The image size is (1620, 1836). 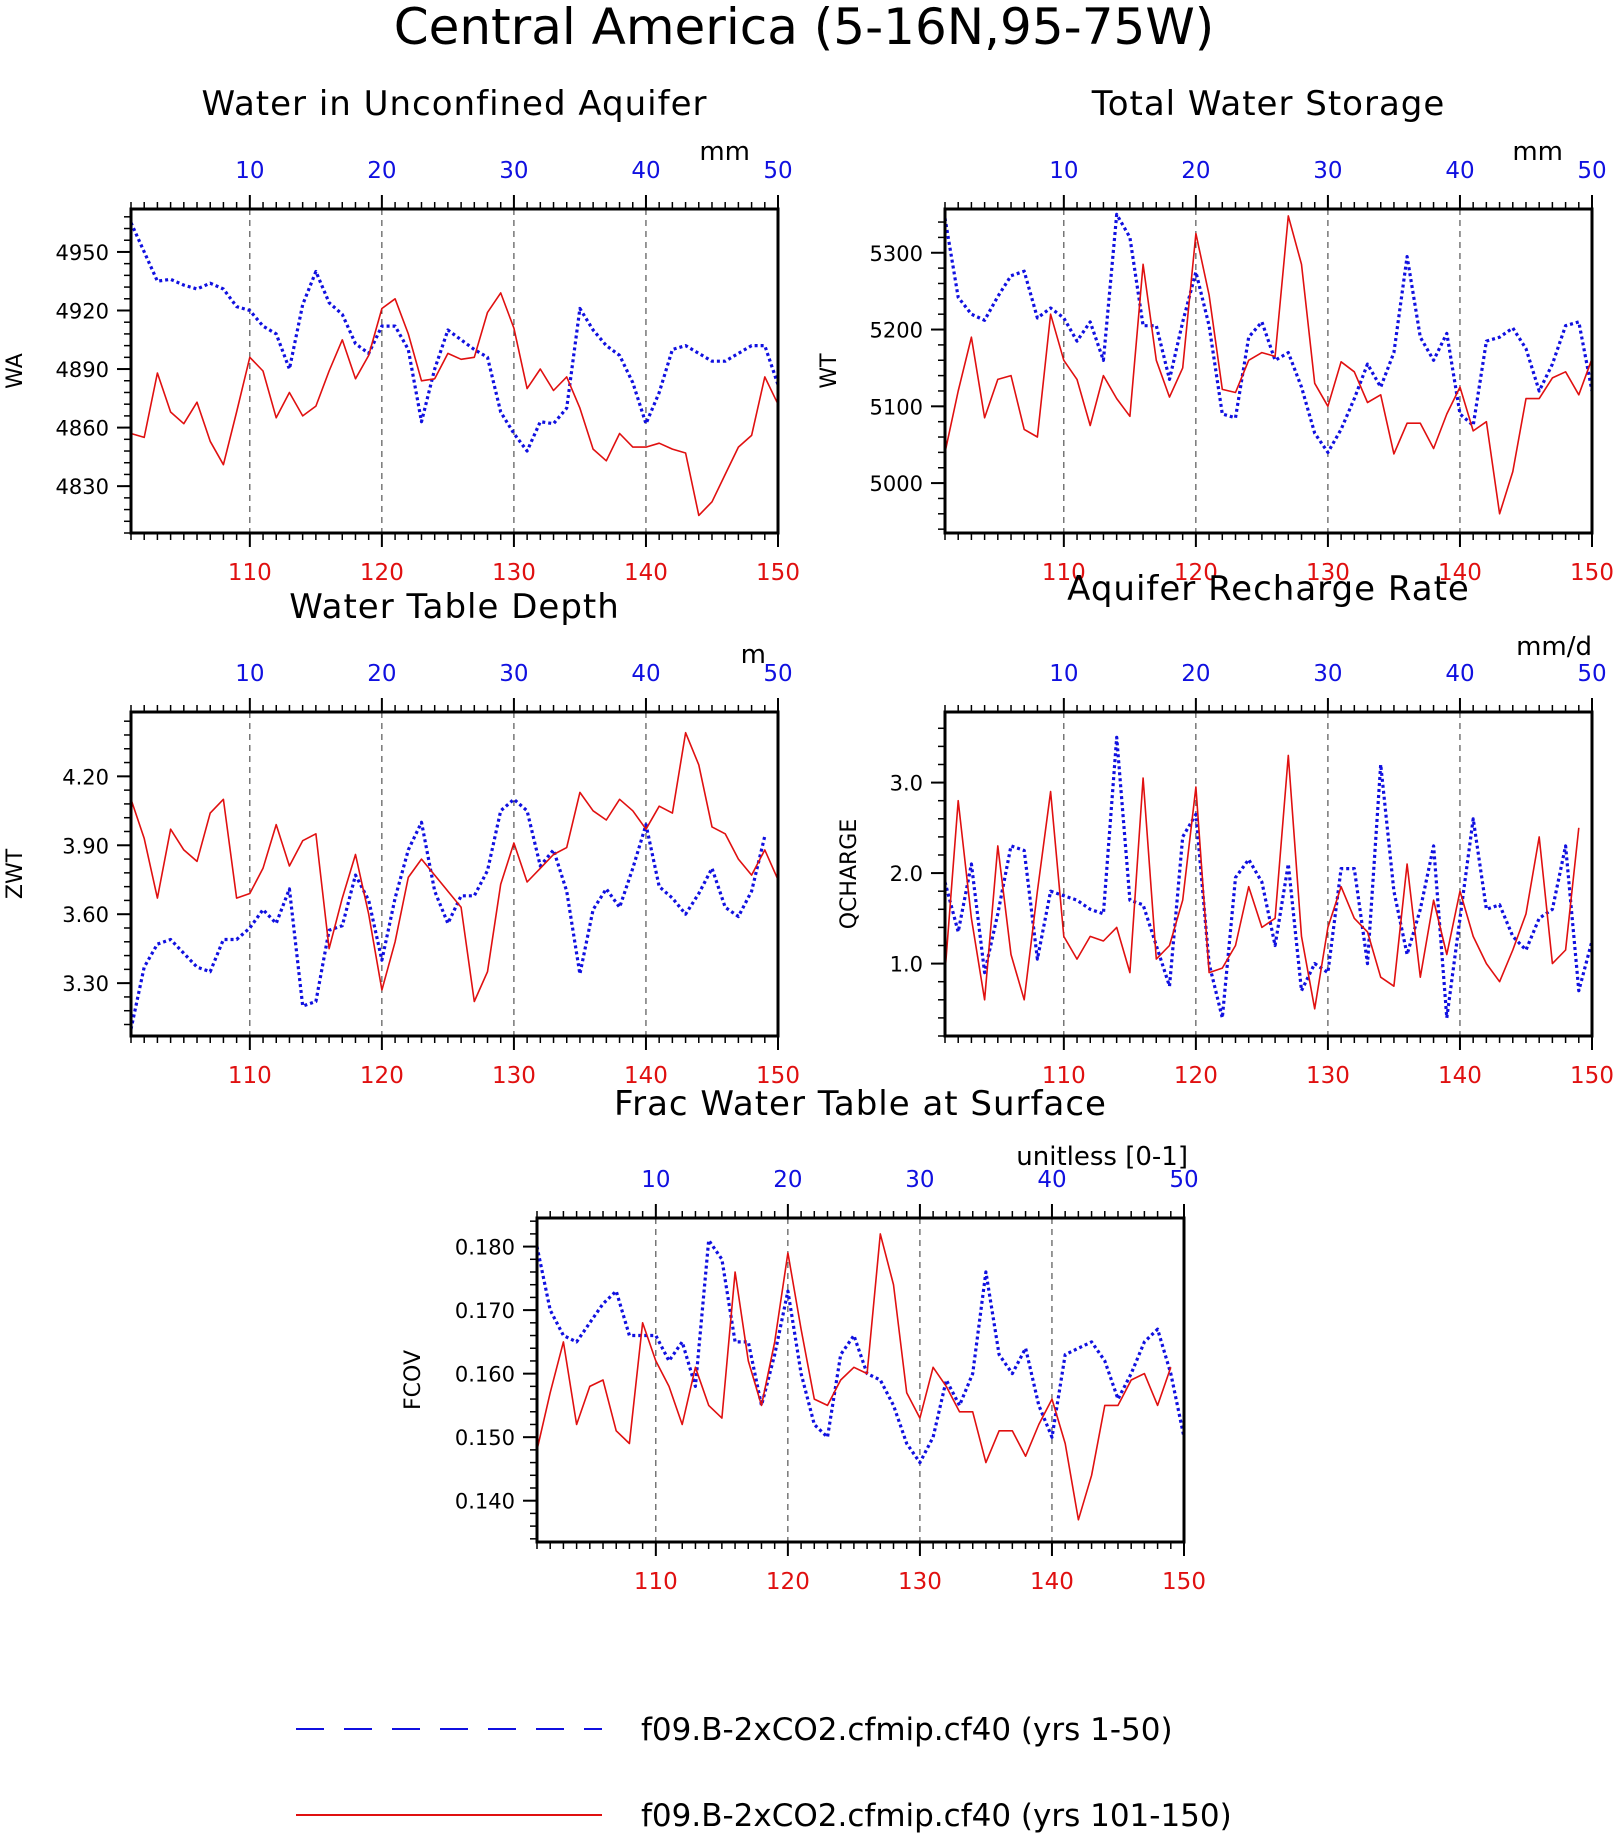 What do you see at coordinates (1554, 647) in the screenshot?
I see `units-label: mm/d` at bounding box center [1554, 647].